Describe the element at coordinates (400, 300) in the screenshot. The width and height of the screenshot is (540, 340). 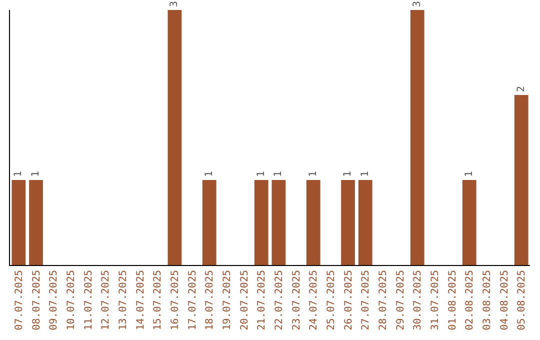
I see `x-tick-label: 29.07.2025` at that location.